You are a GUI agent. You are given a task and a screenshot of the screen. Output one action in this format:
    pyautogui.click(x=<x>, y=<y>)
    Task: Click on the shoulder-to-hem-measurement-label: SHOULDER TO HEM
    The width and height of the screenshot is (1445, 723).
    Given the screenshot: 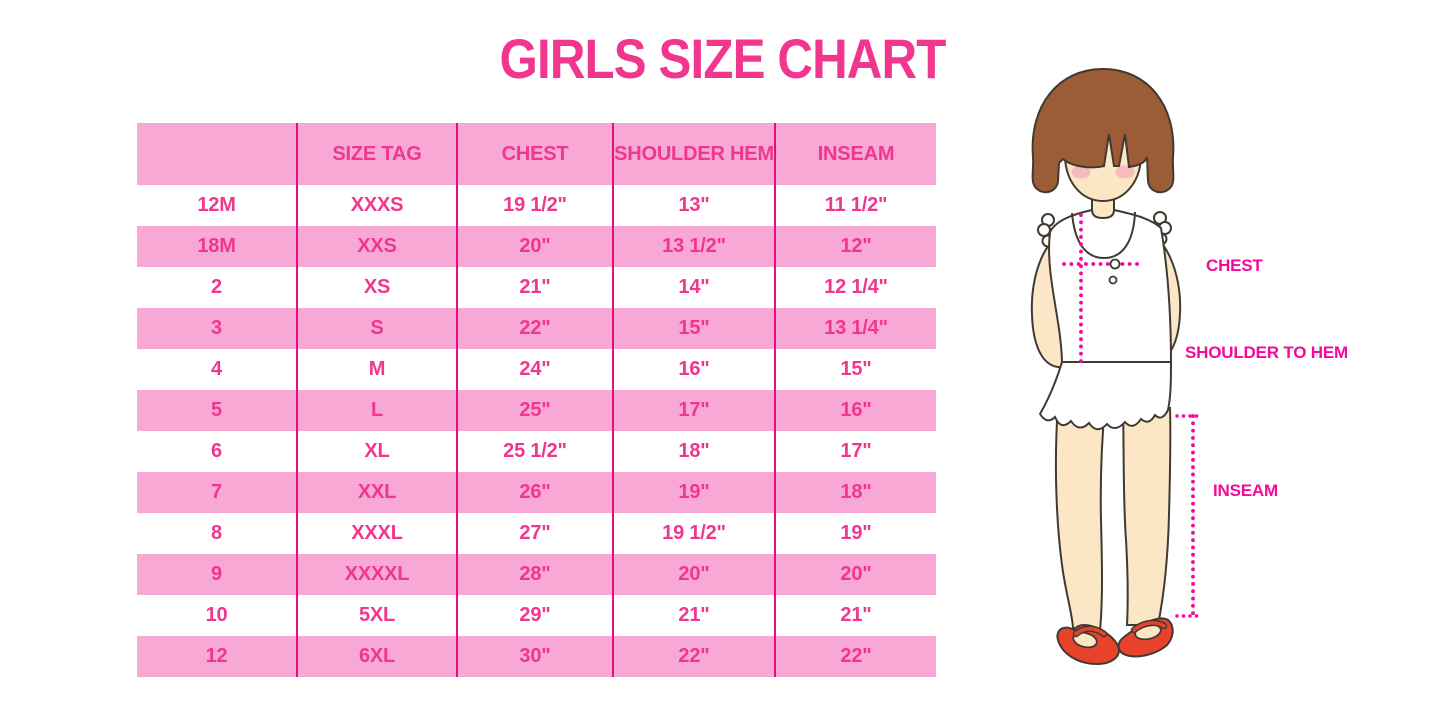 What is the action you would take?
    pyautogui.click(x=1266, y=352)
    